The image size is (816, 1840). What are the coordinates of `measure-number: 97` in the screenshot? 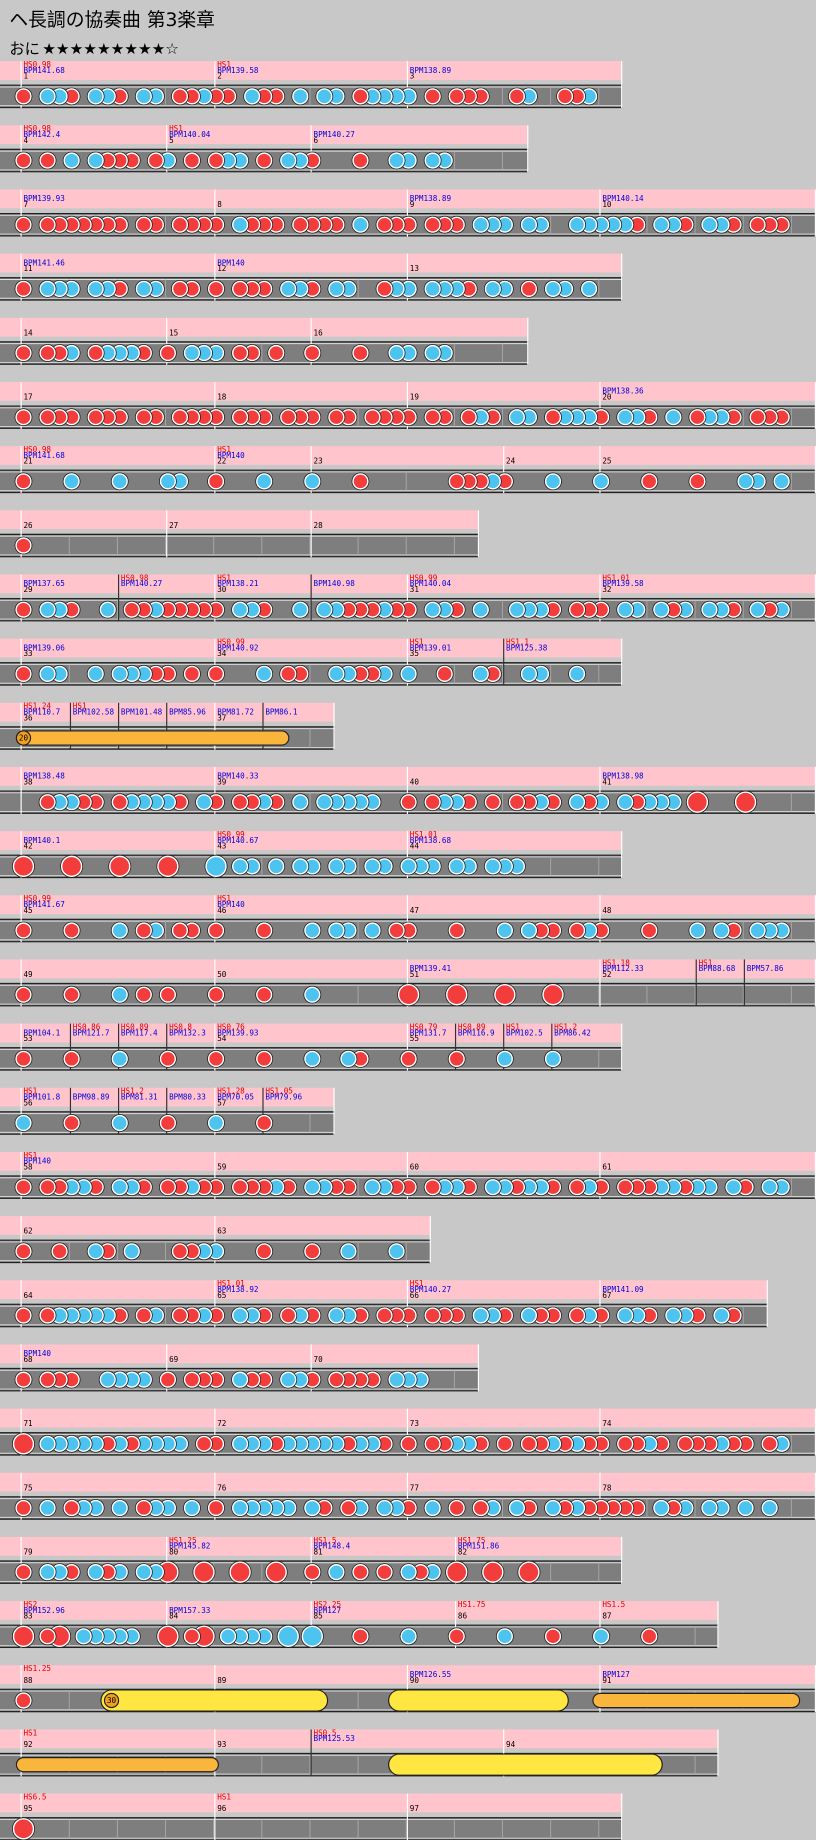 It's located at (415, 1808).